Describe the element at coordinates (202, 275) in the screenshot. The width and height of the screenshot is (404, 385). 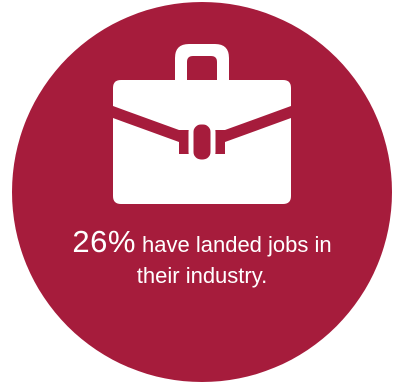
I see `stat-line-2: their industry.` at that location.